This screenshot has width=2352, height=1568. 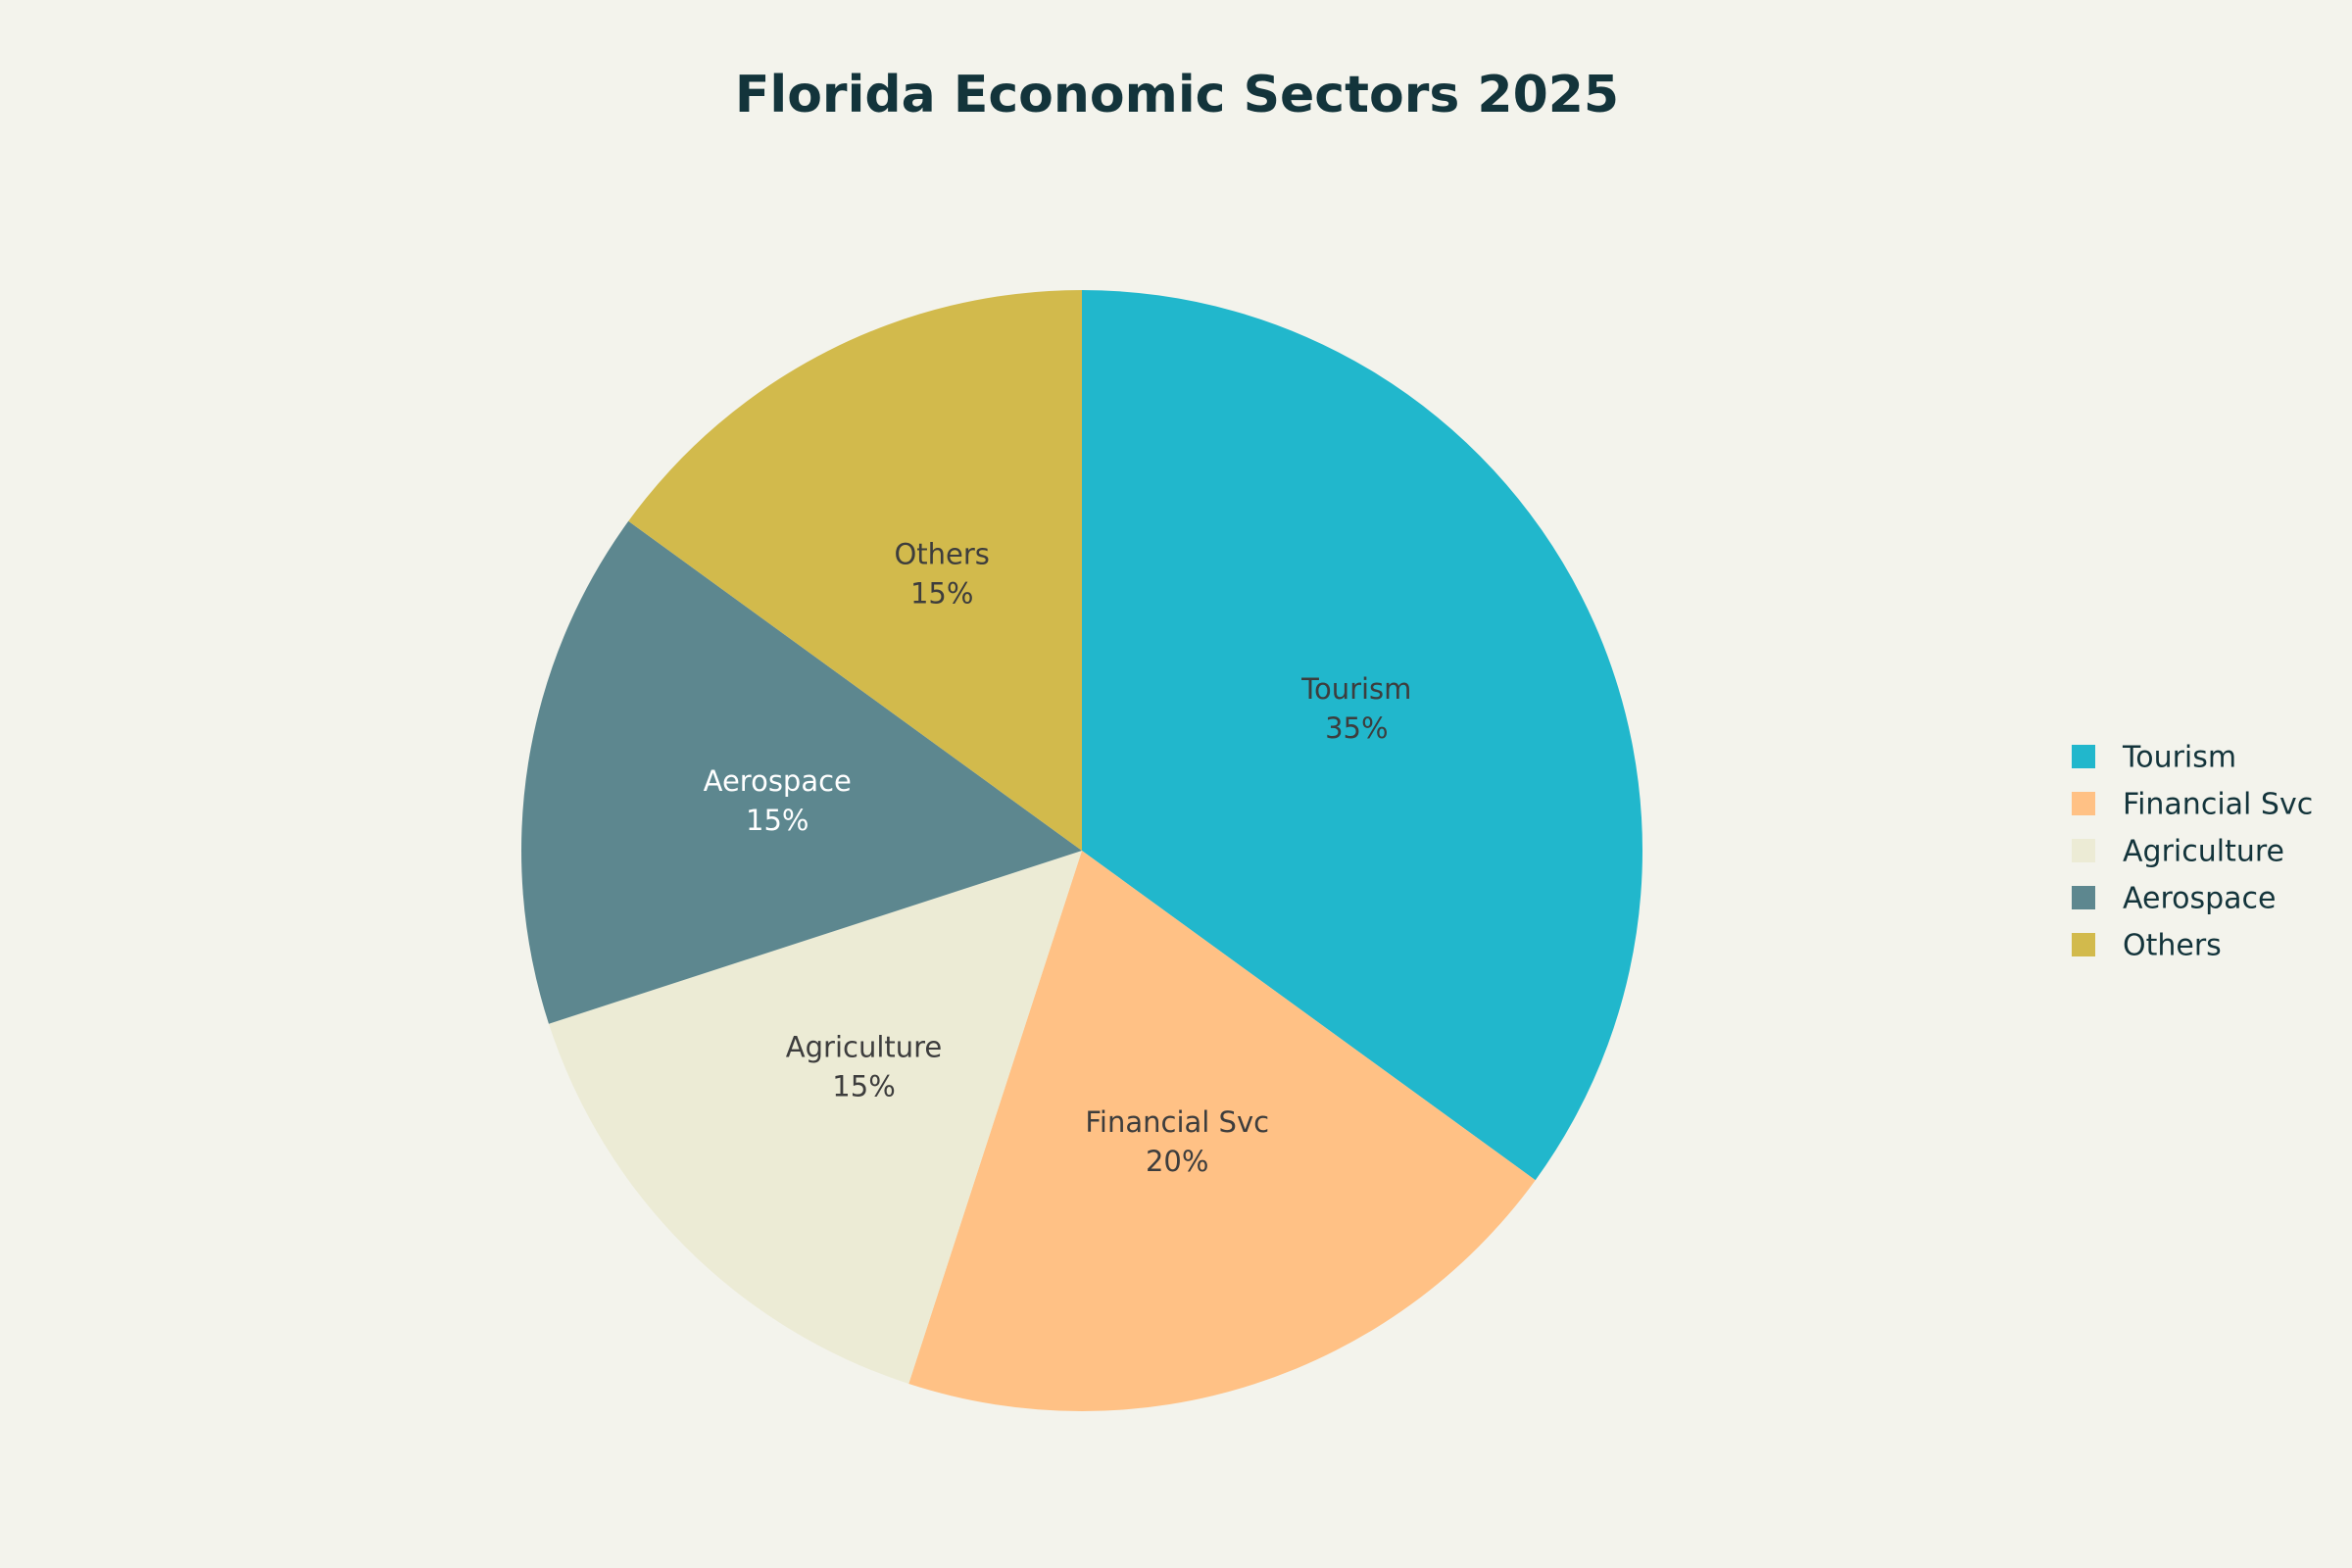 What do you see at coordinates (778, 781) in the screenshot?
I see `slice-label: Aerospace` at bounding box center [778, 781].